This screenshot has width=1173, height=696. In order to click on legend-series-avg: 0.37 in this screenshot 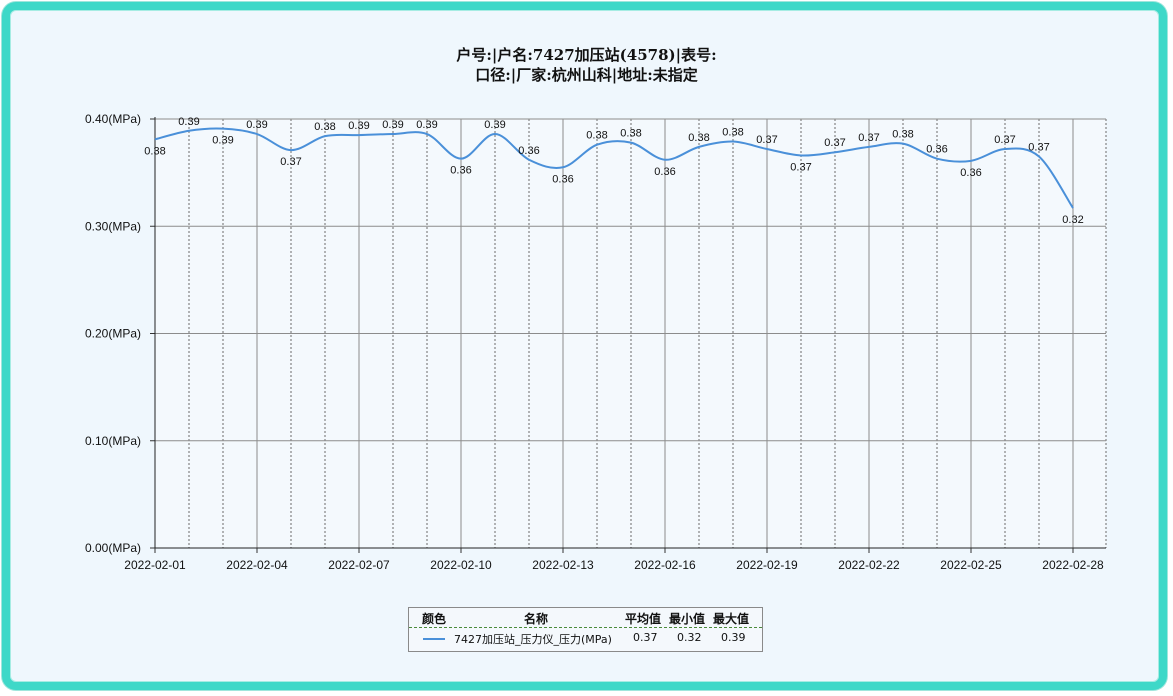, I will do `click(645, 637)`.